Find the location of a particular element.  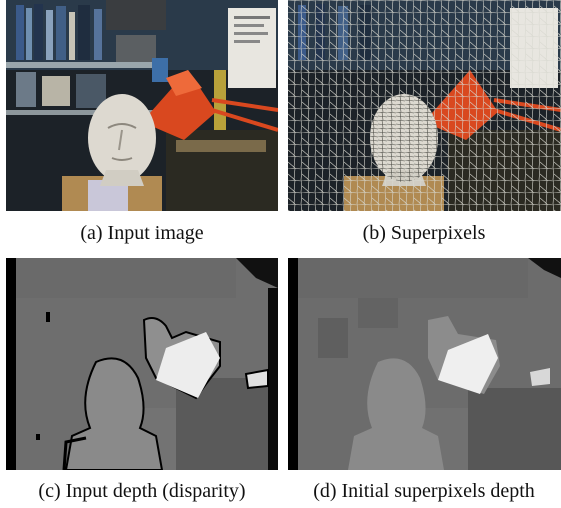

caption-superpixels: (b) Superpixels is located at coordinates (424, 233).